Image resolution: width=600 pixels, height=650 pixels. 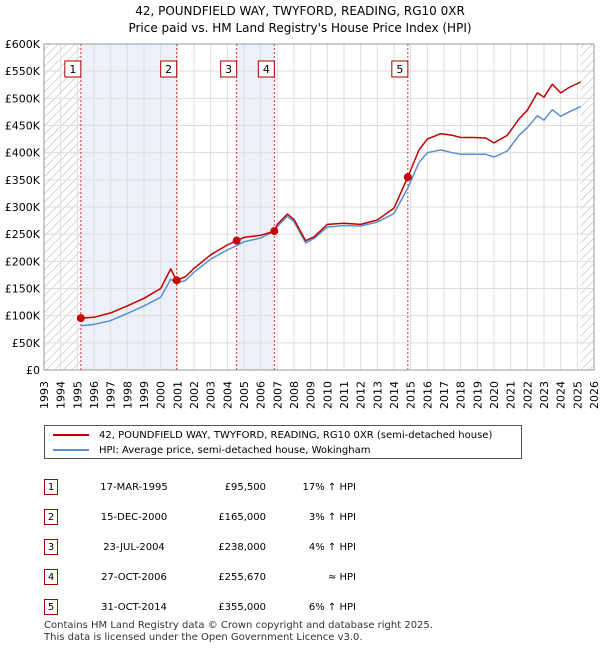 What do you see at coordinates (23, 126) in the screenshot?
I see `y-tick-label: £450K` at bounding box center [23, 126].